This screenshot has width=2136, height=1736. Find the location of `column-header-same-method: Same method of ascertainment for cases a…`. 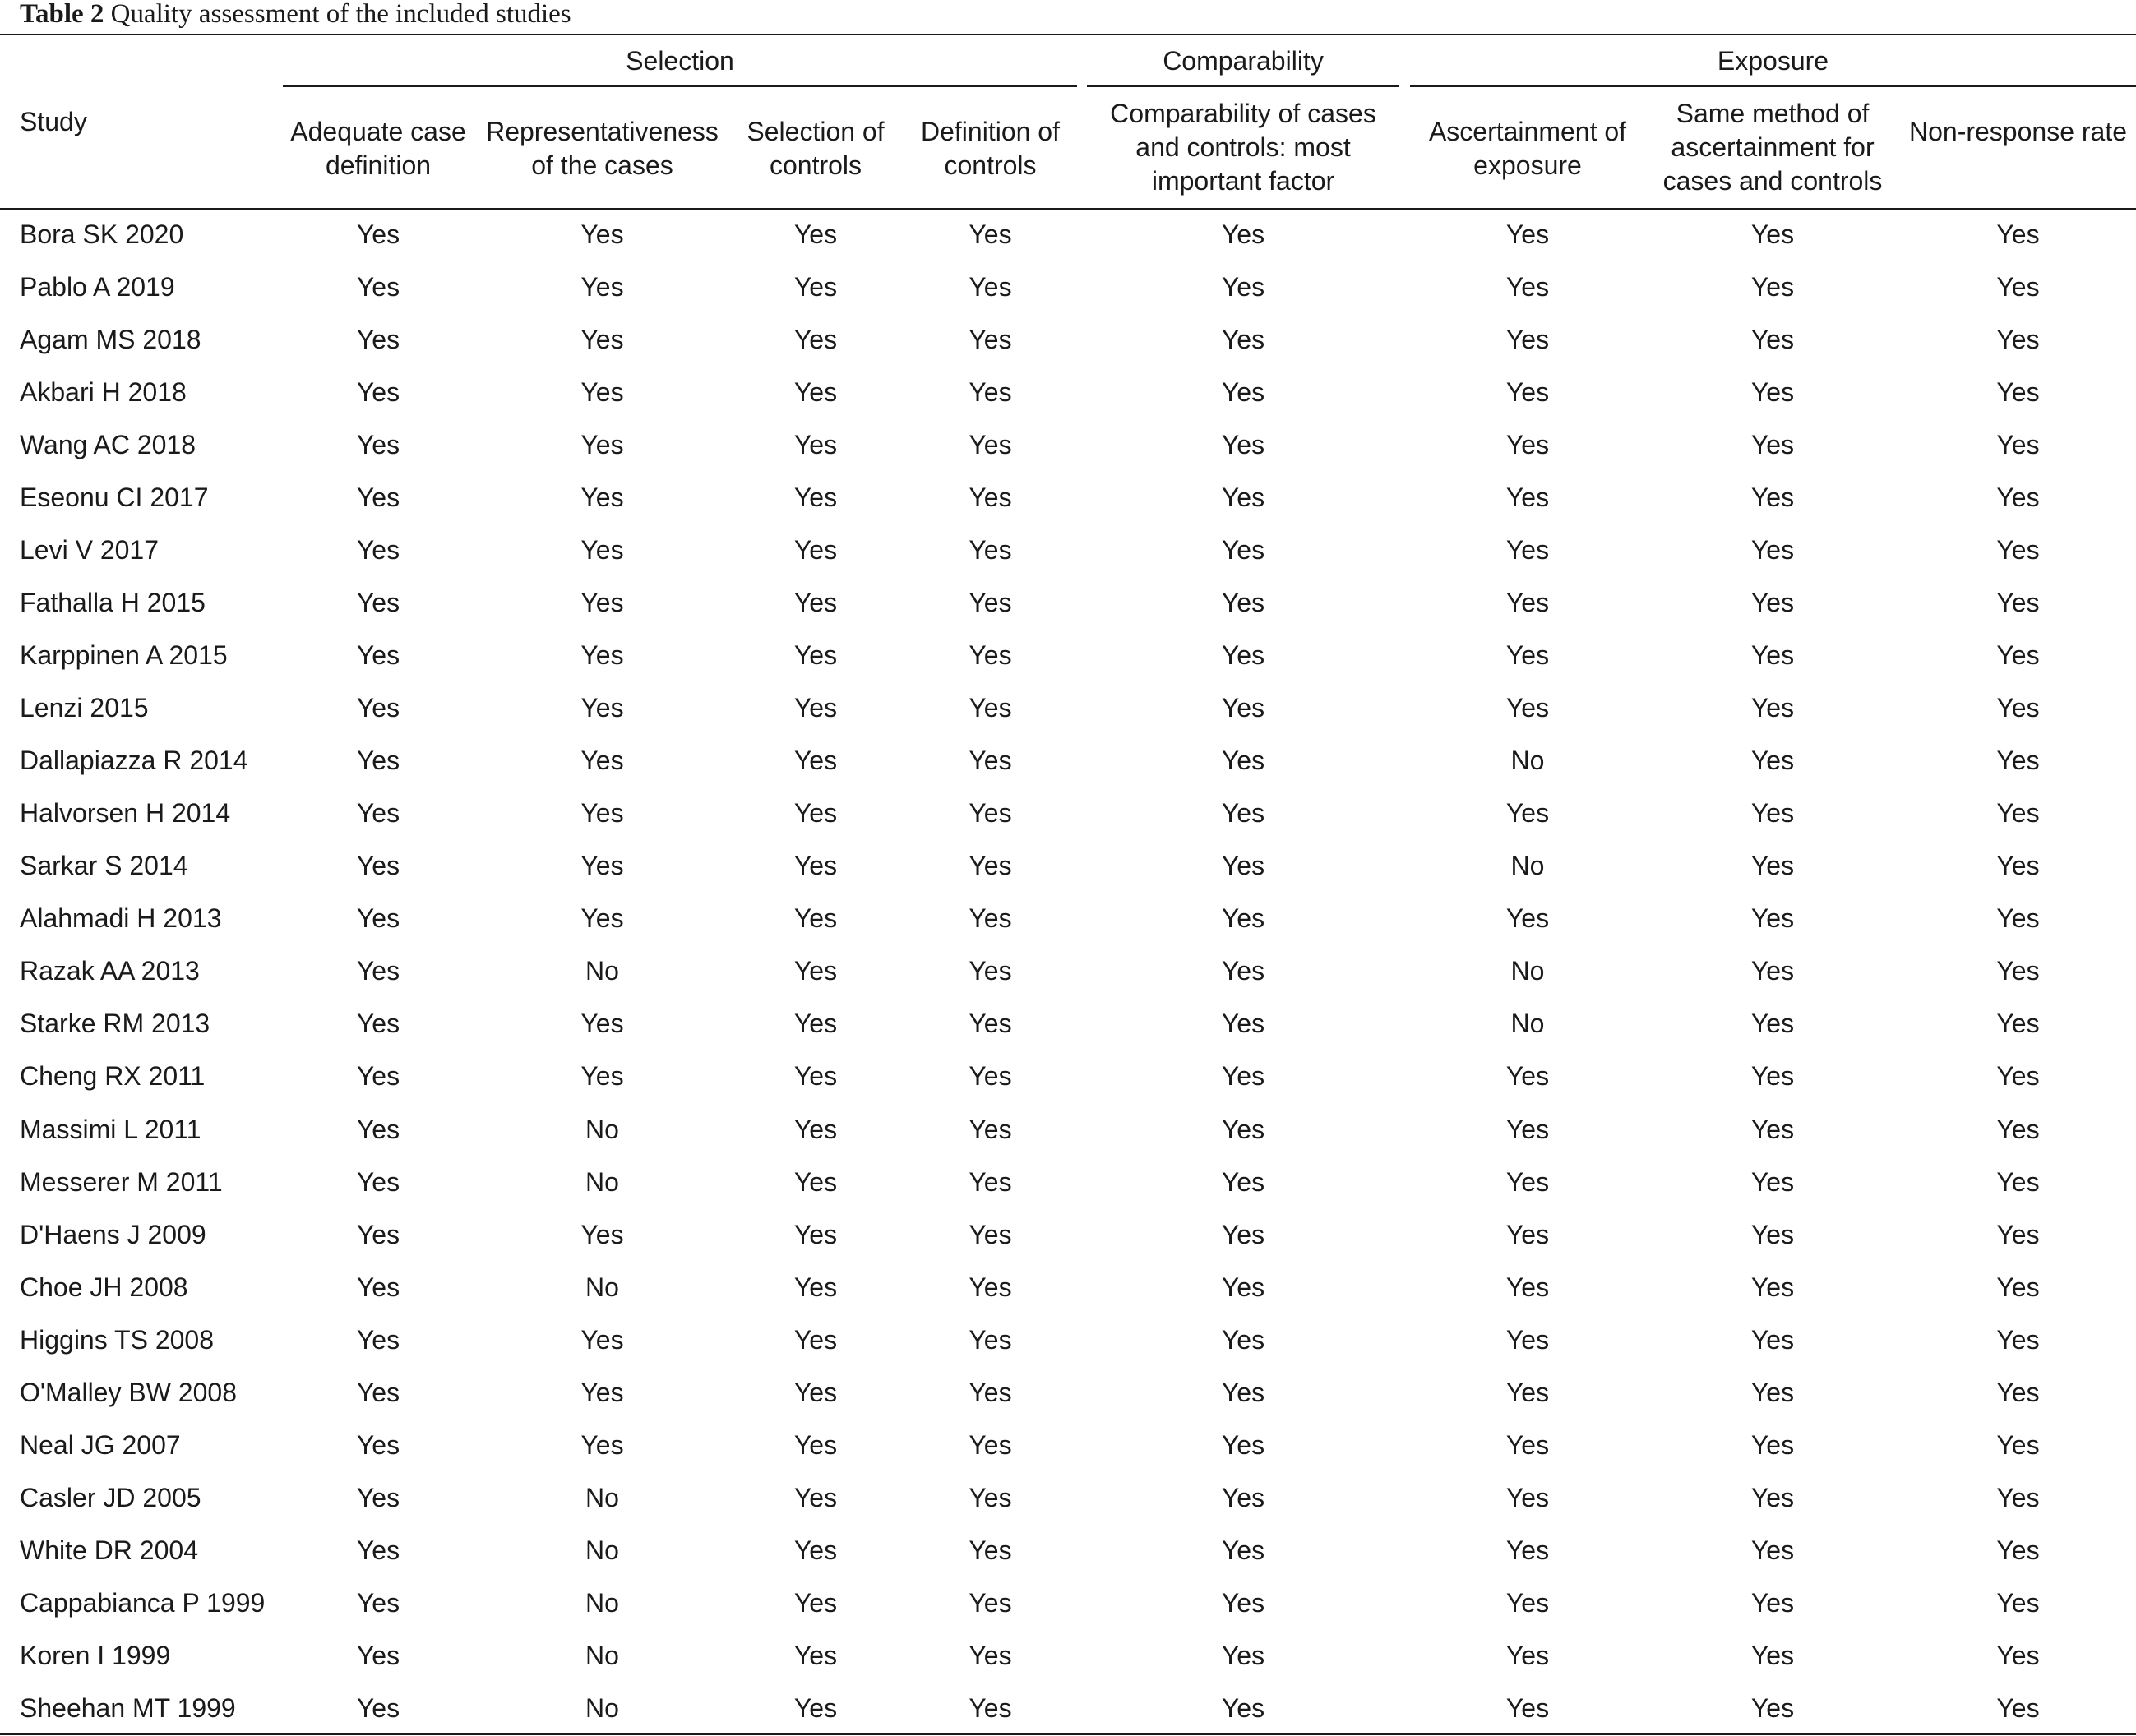

column-header-same-method: Same method of ascertainment for cases a… is located at coordinates (1772, 148).